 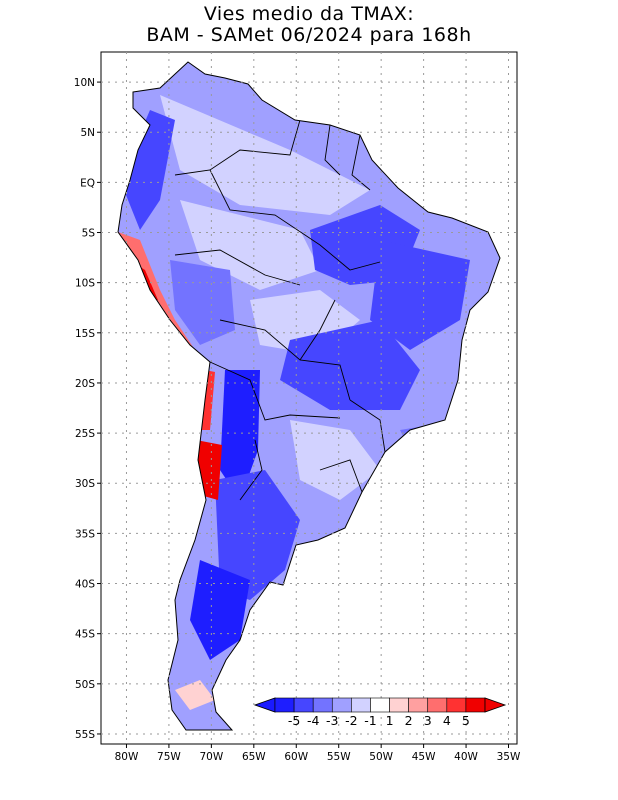 I want to click on colorbar-label: -2, so click(x=351, y=720).